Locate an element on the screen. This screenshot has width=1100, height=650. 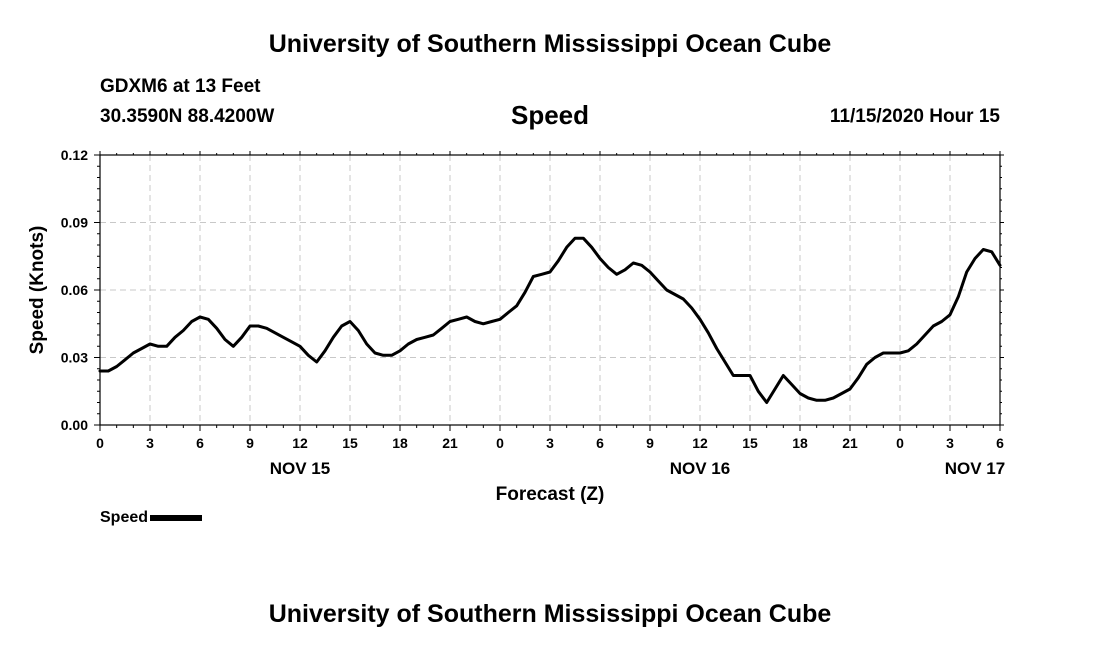
legend-label-speed: Speed is located at coordinates (124, 517).